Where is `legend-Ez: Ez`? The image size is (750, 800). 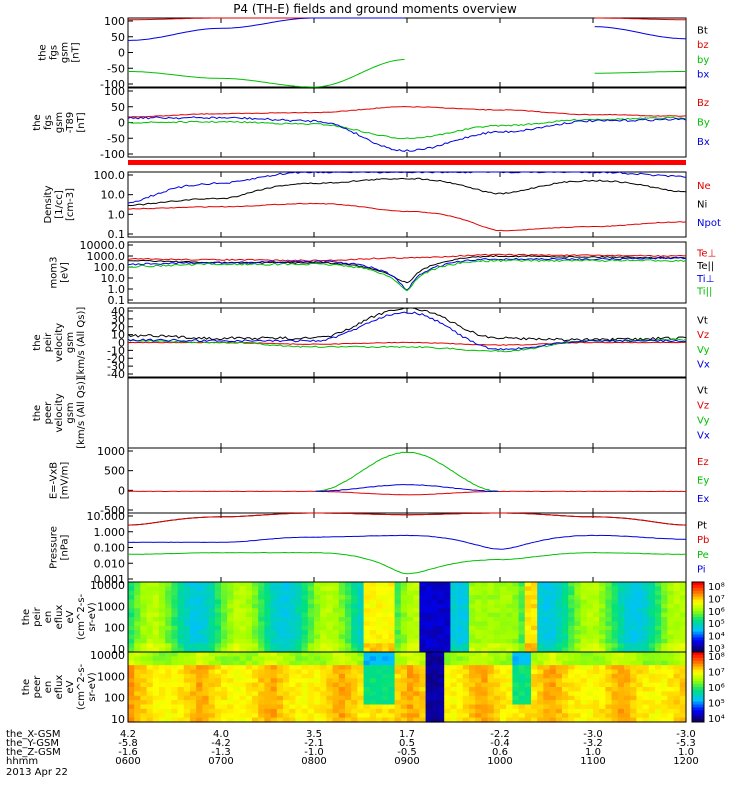
legend-Ez: Ez is located at coordinates (703, 462).